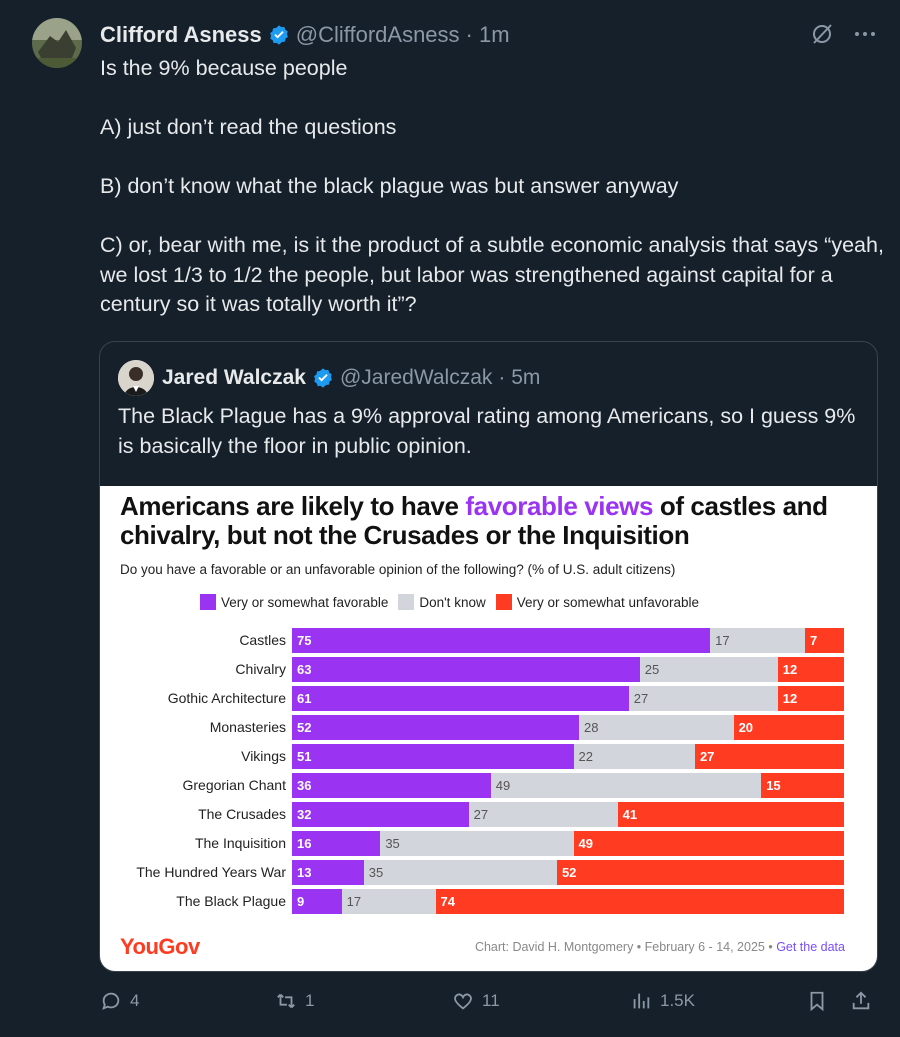  I want to click on stacked-bar: 61 27 12, so click(568, 698).